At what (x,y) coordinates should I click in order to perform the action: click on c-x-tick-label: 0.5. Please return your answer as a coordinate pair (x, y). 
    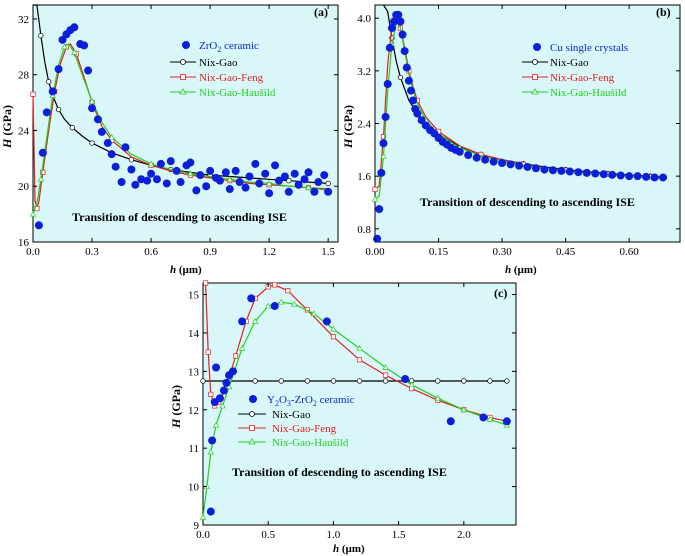
    Looking at the image, I should click on (268, 535).